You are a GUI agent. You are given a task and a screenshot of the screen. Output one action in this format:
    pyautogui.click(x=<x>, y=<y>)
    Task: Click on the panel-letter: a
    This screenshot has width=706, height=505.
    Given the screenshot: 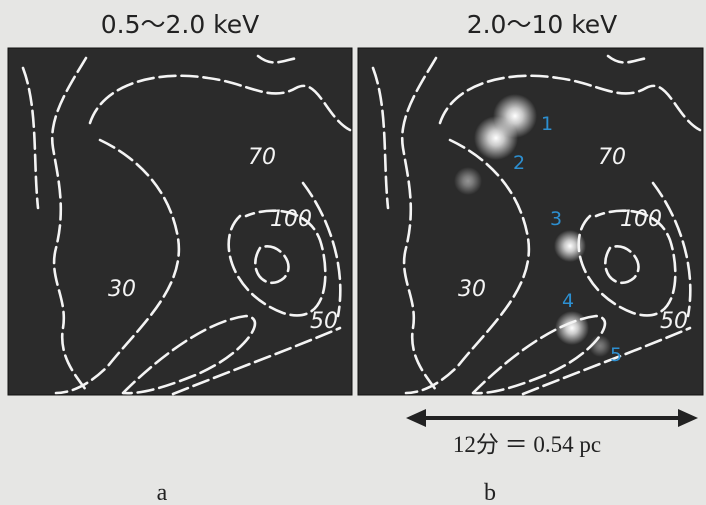 What is the action you would take?
    pyautogui.click(x=162, y=492)
    